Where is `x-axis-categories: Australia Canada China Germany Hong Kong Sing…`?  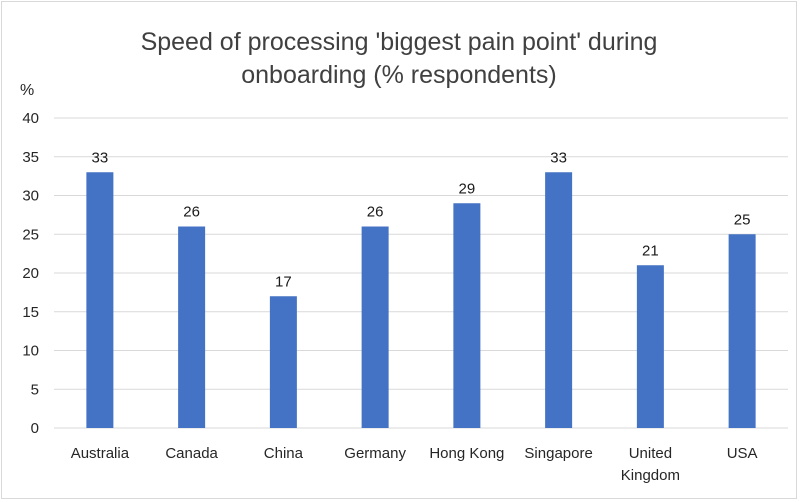
x-axis-categories: Australia Canada China Germany Hong Kong Sing… is located at coordinates (414, 464).